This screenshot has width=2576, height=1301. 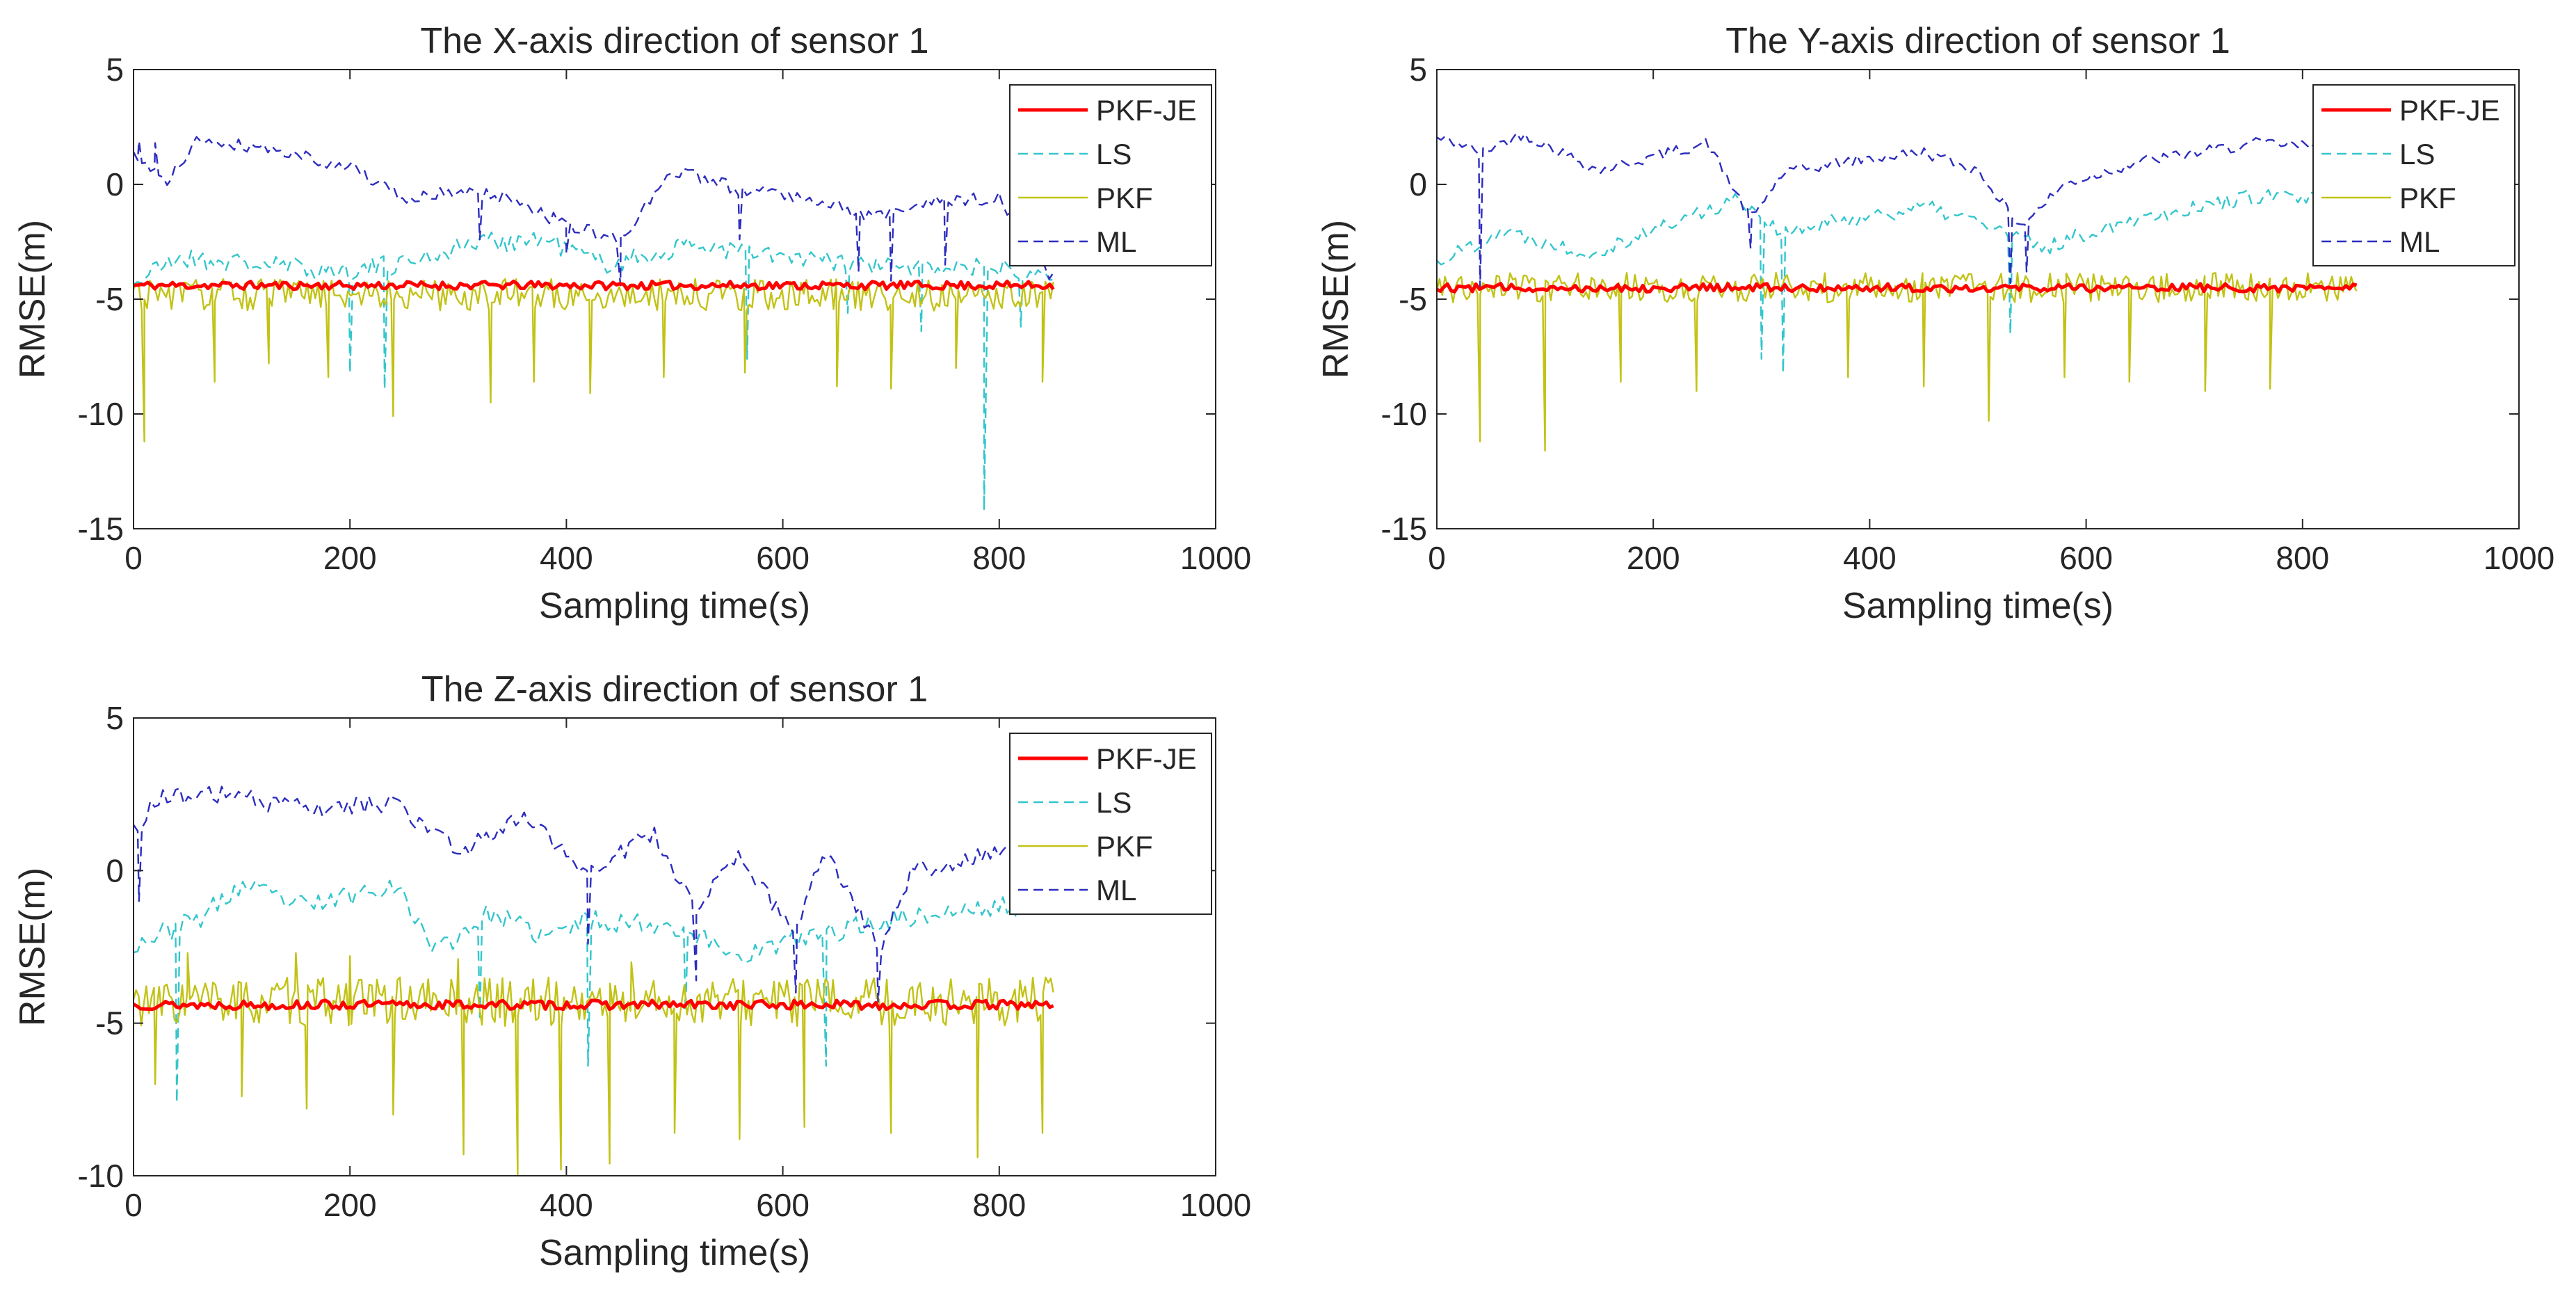 I want to click on chart-title: The Y-axis direction of sensor 1, so click(x=1977, y=41).